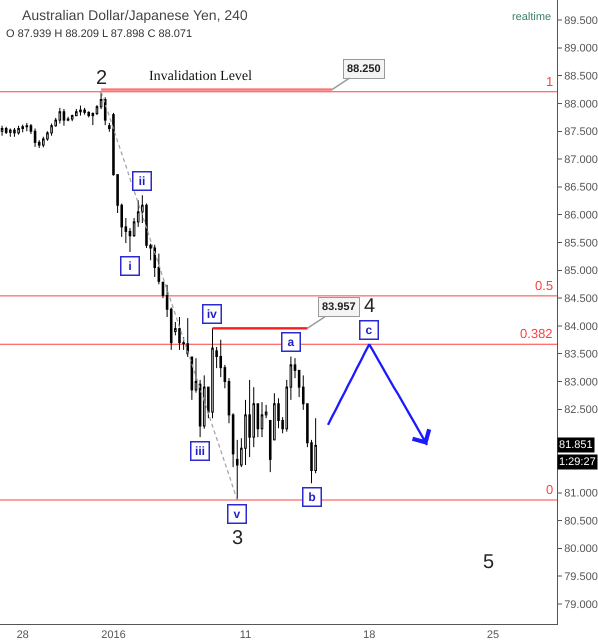 The height and width of the screenshot is (640, 598). Describe the element at coordinates (536, 333) in the screenshot. I see `annotation: 0.382` at that location.